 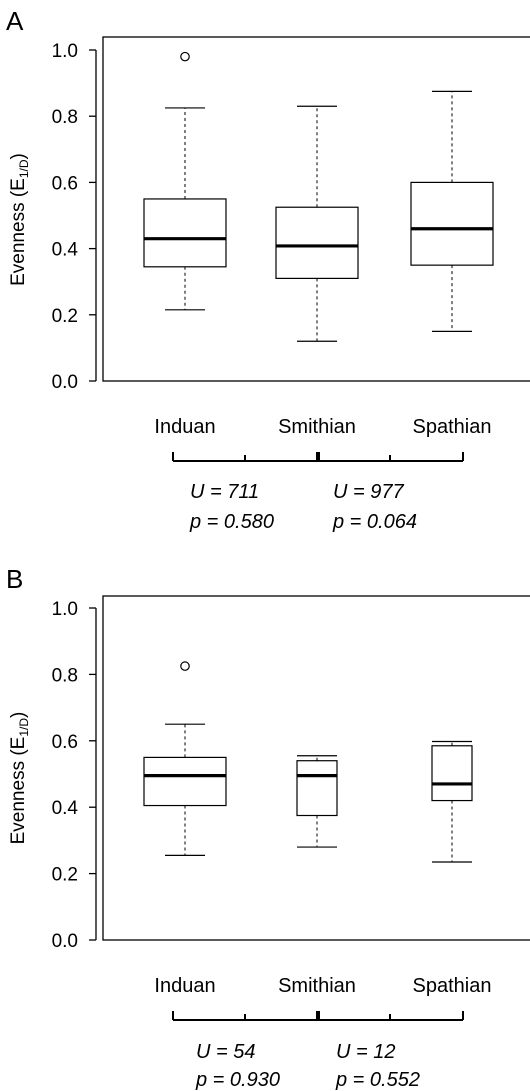 What do you see at coordinates (225, 1052) in the screenshot?
I see `u-statistic-label: U = 54` at bounding box center [225, 1052].